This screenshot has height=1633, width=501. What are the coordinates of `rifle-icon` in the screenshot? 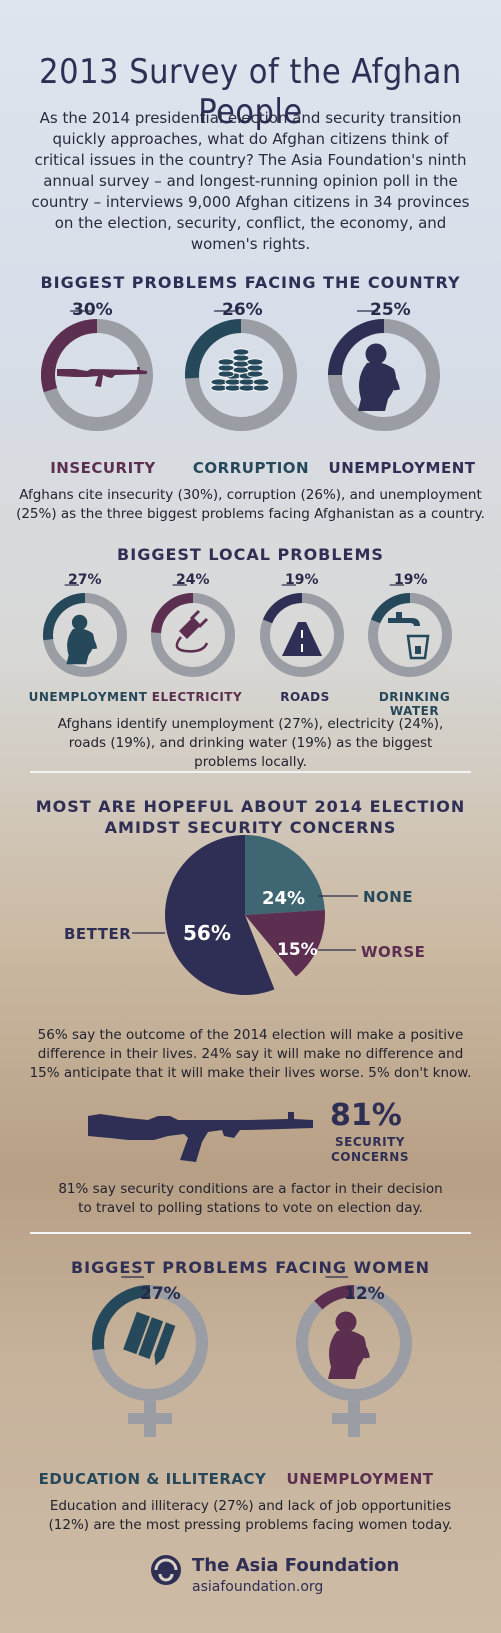 It's located at (102, 377).